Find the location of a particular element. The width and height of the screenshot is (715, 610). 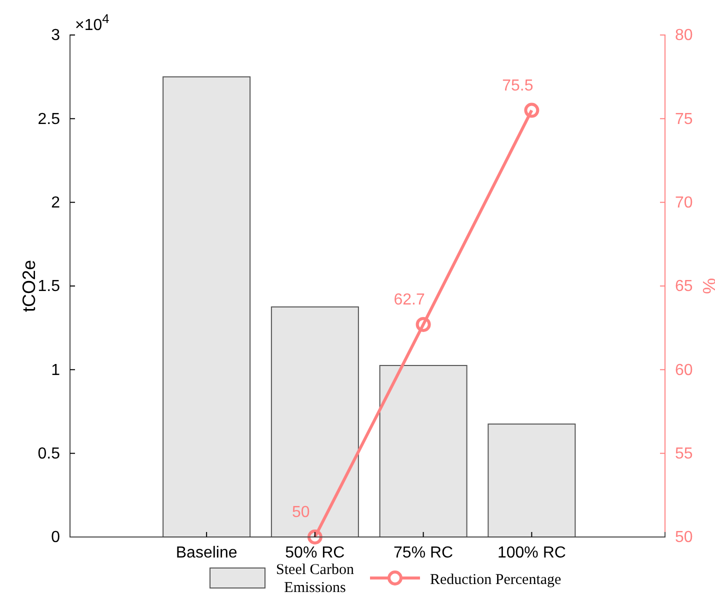

y2-tick-label: 55 is located at coordinates (684, 453).